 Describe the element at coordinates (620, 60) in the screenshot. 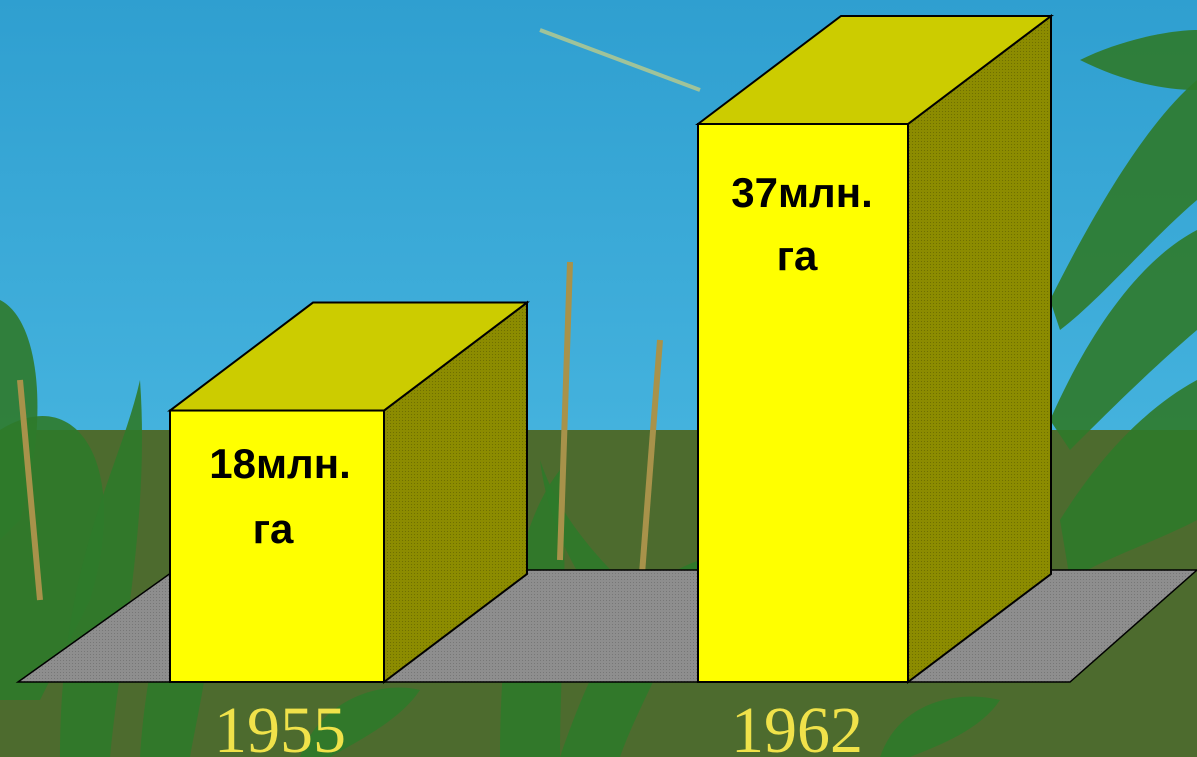

I see `corn-leaf-strand` at that location.